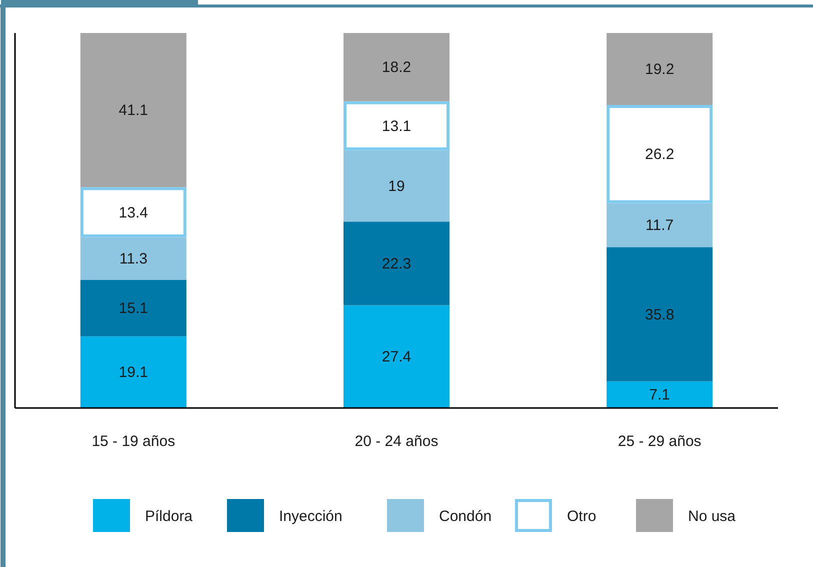  I want to click on data-label: 35.8, so click(659, 315).